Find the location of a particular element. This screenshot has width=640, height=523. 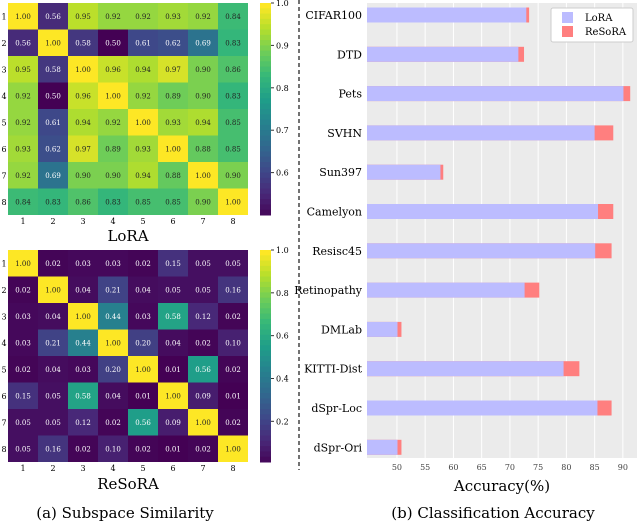

cell-label: 0.02 is located at coordinates (53, 264).